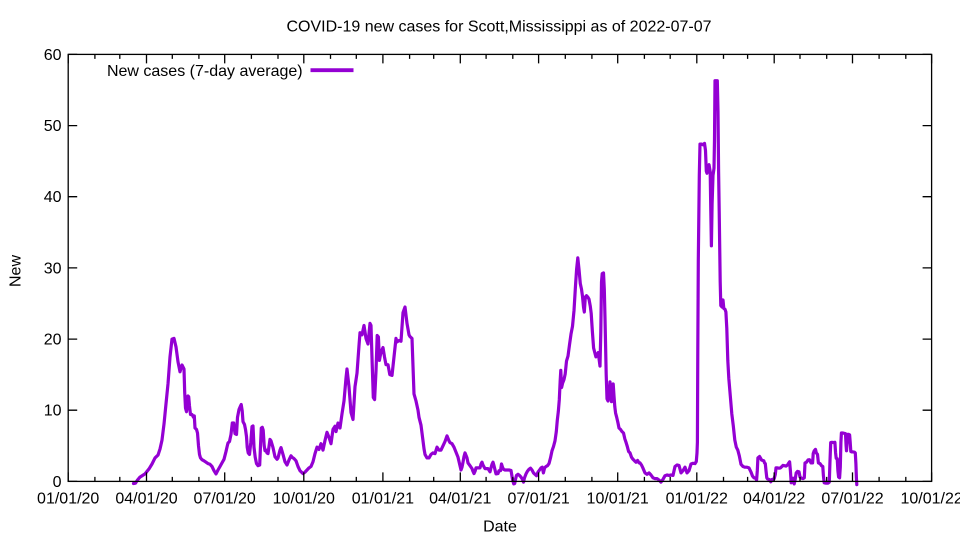 The image size is (960, 545). Describe the element at coordinates (68, 499) in the screenshot. I see `svg-text: 01/01/20` at that location.